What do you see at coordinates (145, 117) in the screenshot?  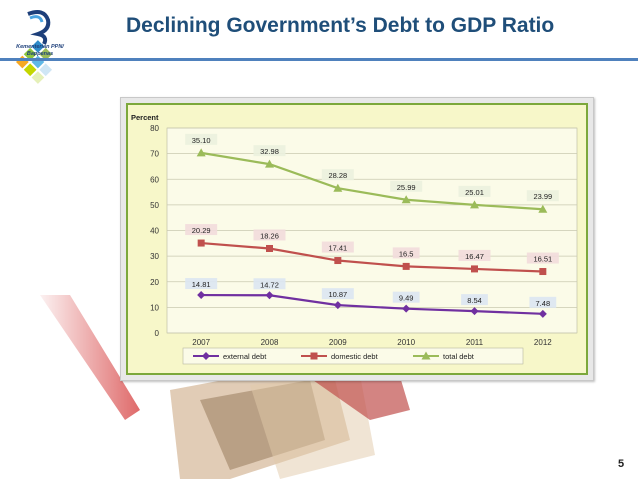 I see `y-axis-label: Percent` at bounding box center [145, 117].